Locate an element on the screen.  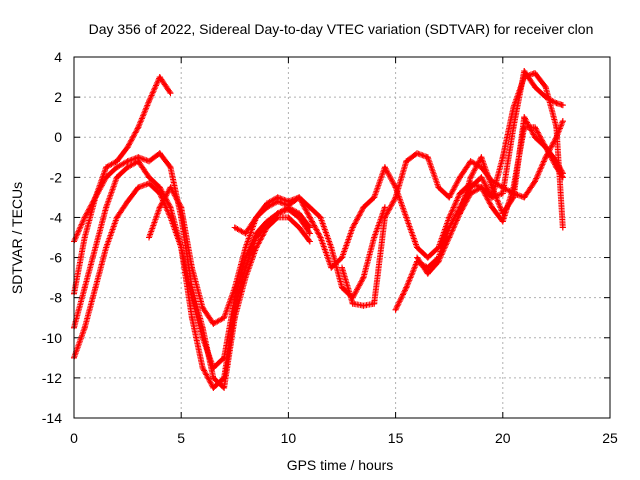
x-tick-label: 0 is located at coordinates (74, 438).